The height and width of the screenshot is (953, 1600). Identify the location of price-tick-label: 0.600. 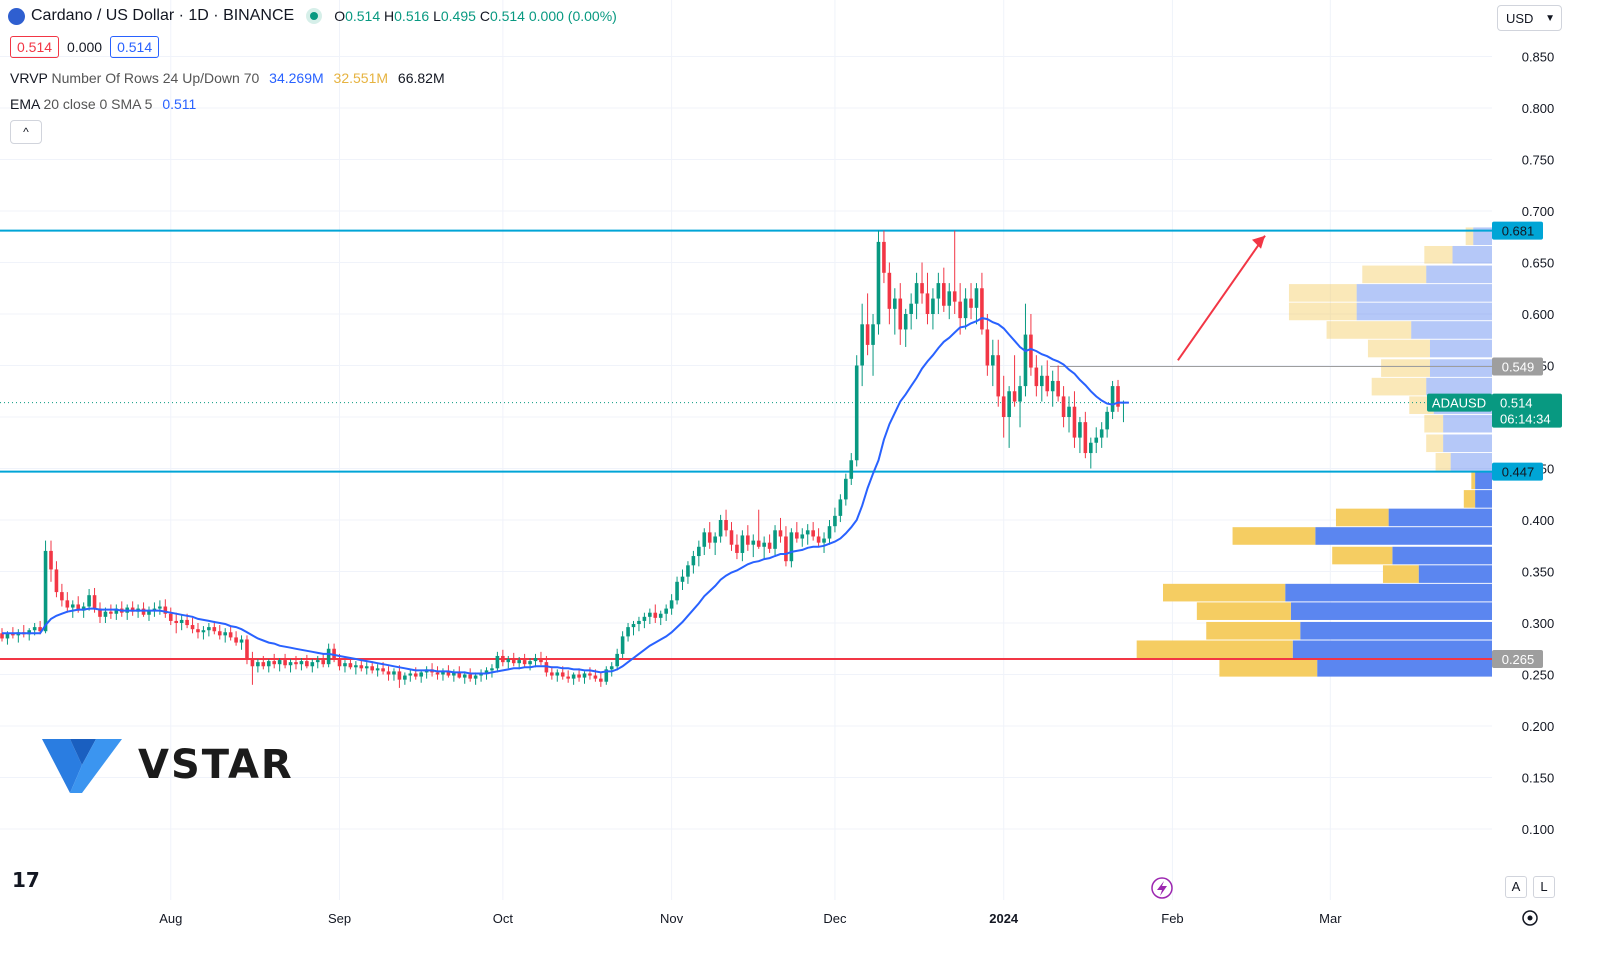
(1538, 314).